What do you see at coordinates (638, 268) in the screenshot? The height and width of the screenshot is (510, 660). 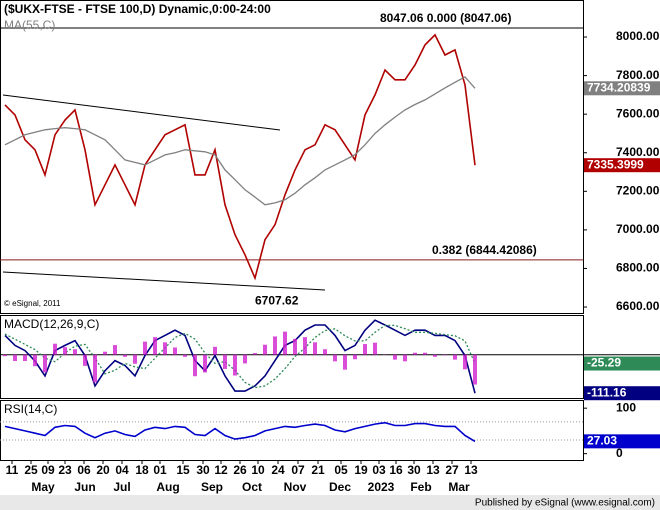 I see `y-tick-label: 6800.00` at bounding box center [638, 268].